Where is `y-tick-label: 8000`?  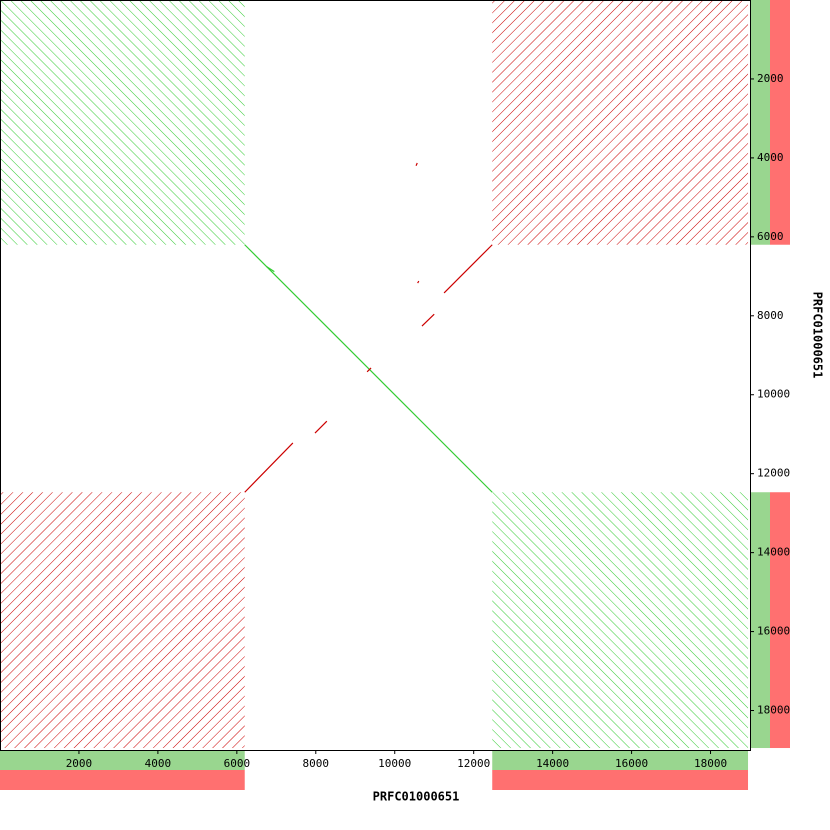
y-tick-label: 8000 is located at coordinates (770, 315).